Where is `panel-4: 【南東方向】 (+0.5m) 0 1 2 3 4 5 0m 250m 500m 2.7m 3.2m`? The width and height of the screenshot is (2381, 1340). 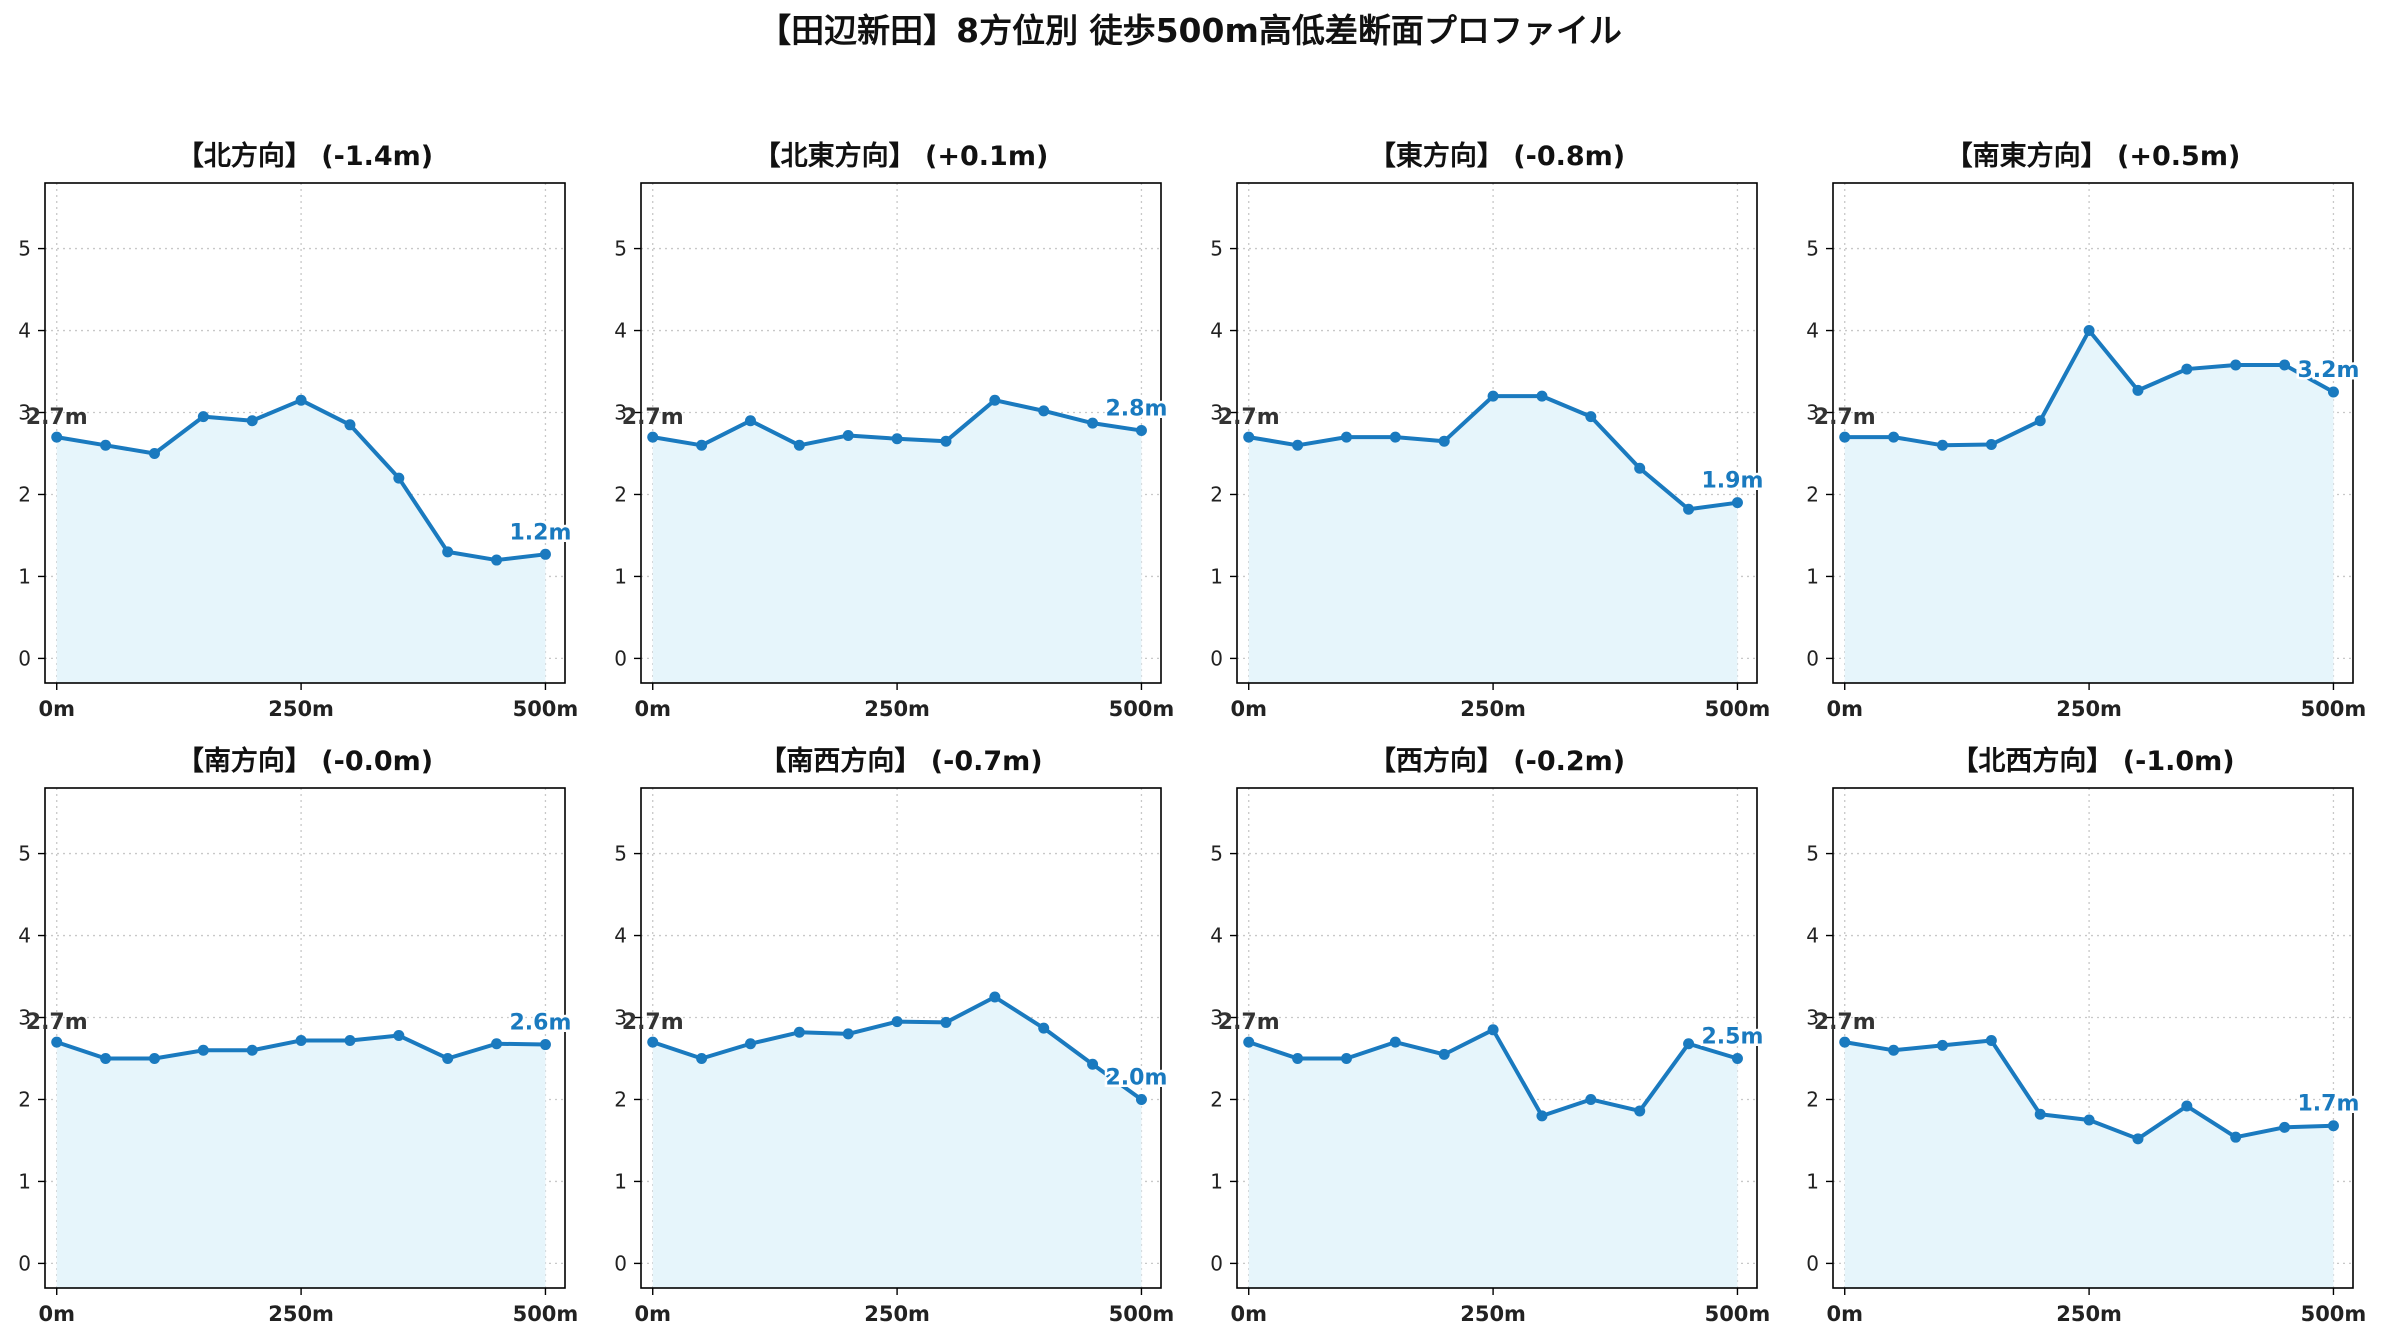
panel-4: 【南東方向】 (+0.5m) 0 1 2 3 4 5 0m 250m 500m 2.7m 3.2m is located at coordinates (2086, 430).